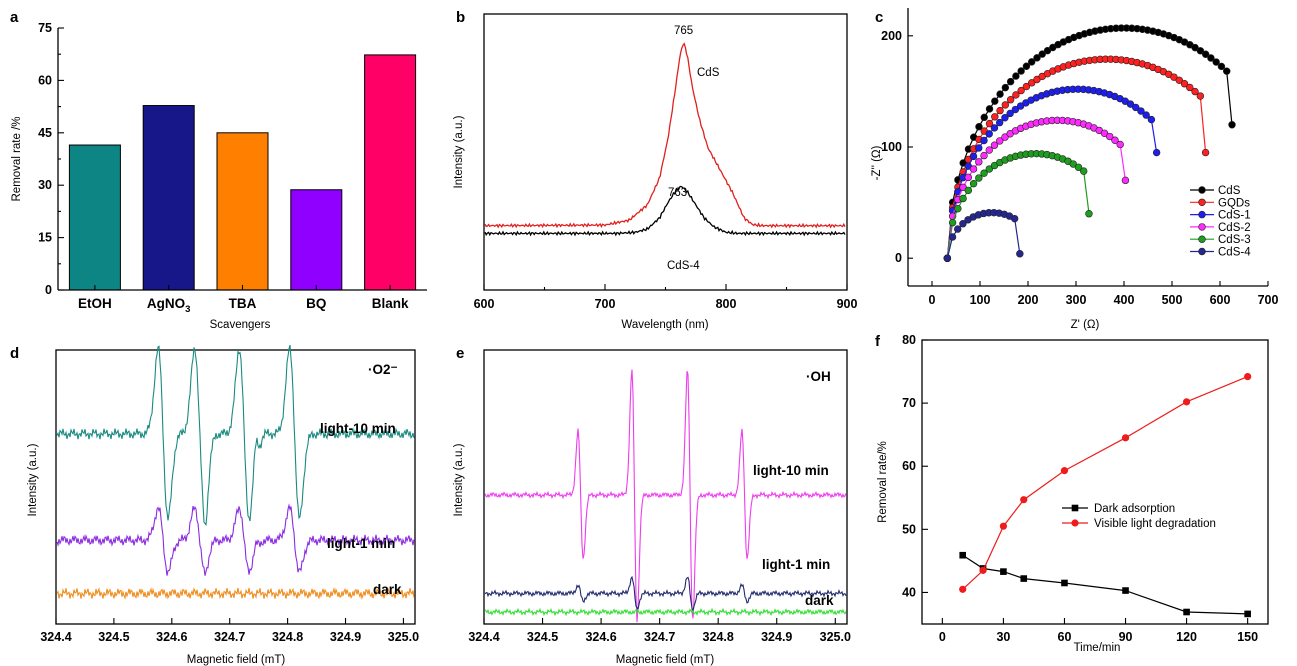 The image size is (1297, 666). Describe the element at coordinates (383, 369) in the screenshot. I see `panel-d-radical-label: ·O2⁻` at that location.